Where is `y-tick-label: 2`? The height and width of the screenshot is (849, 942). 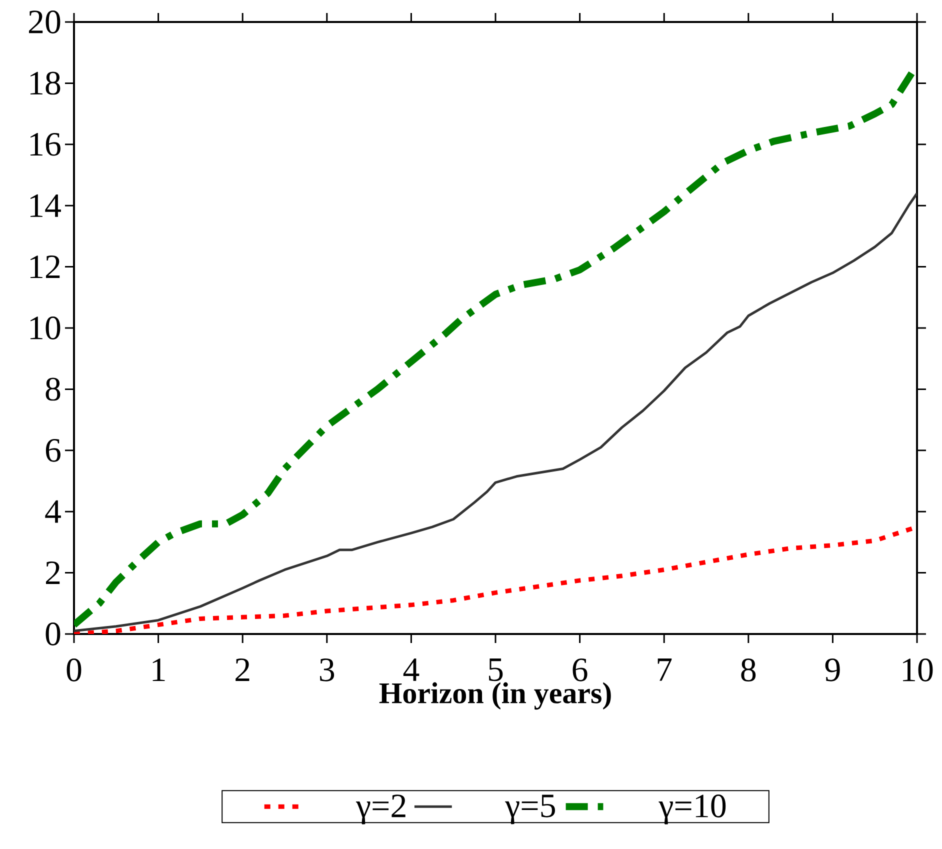
y-tick-label: 2 is located at coordinates (53, 573).